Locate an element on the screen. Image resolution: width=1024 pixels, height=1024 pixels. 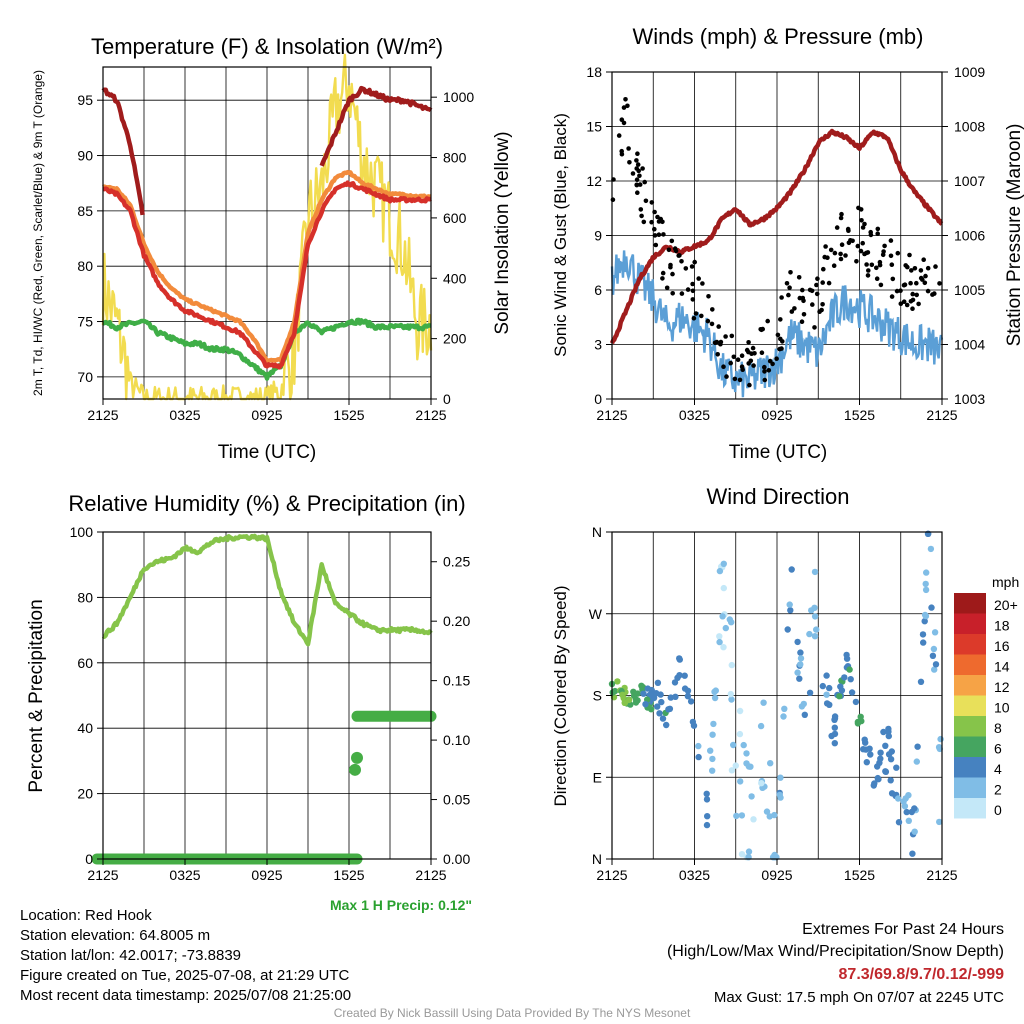
max-precip-label: Max 1 H Precip: 0.12" is located at coordinates (401, 905).